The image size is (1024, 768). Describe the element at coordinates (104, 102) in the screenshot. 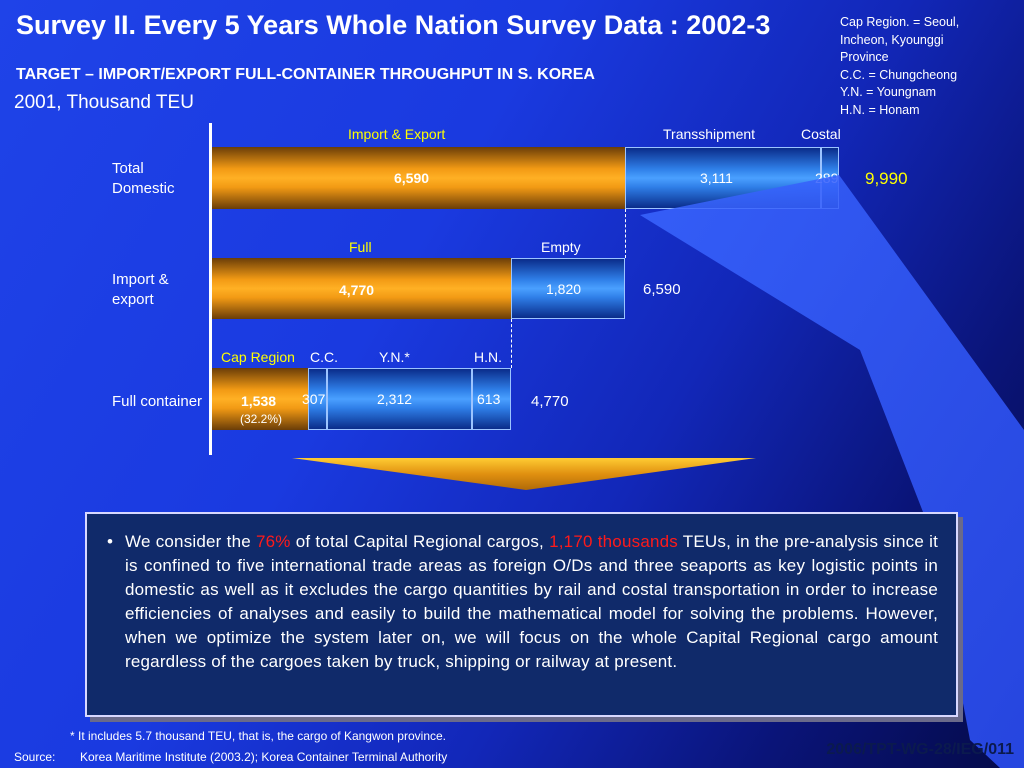

I see `unit-label: 2001, Thousand TEU` at that location.